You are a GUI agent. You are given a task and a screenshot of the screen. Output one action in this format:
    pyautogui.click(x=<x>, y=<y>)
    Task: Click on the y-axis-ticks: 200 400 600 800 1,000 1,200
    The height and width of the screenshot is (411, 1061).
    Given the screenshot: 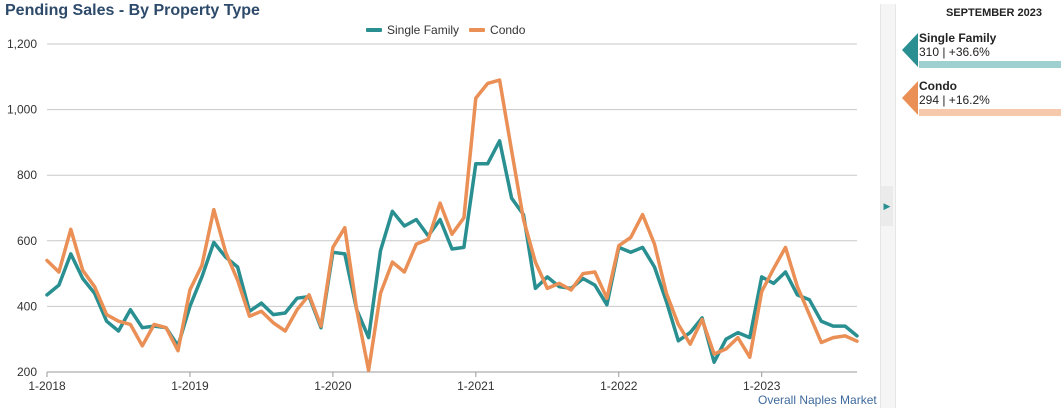 What is the action you would take?
    pyautogui.click(x=22, y=208)
    